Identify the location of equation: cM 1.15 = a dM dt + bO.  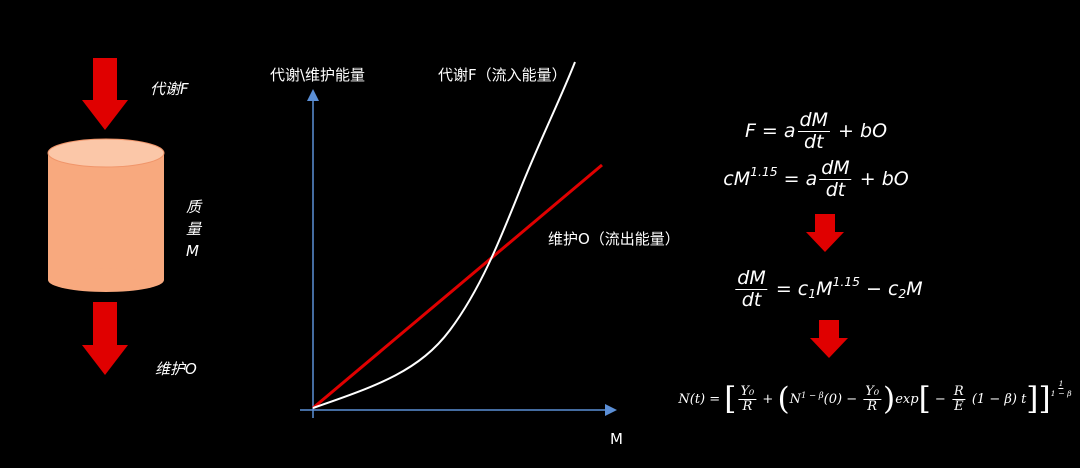
(815, 179).